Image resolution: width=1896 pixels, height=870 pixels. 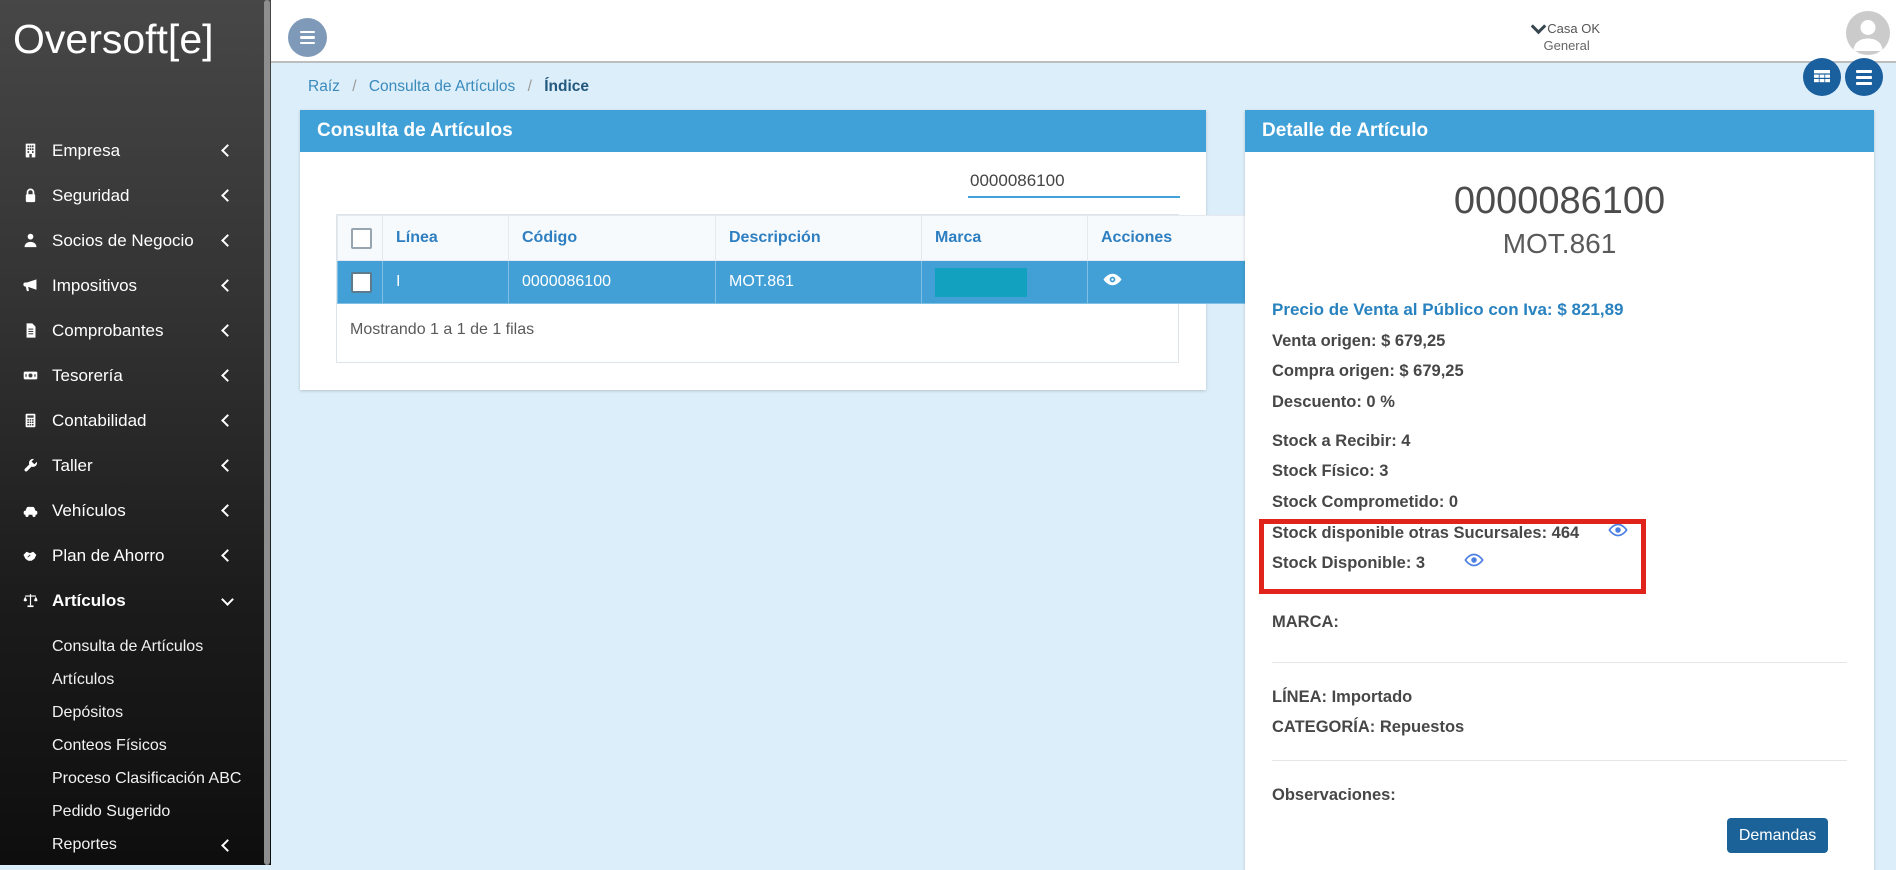 I want to click on submenu-label: Pedido Sugerido, so click(x=111, y=811).